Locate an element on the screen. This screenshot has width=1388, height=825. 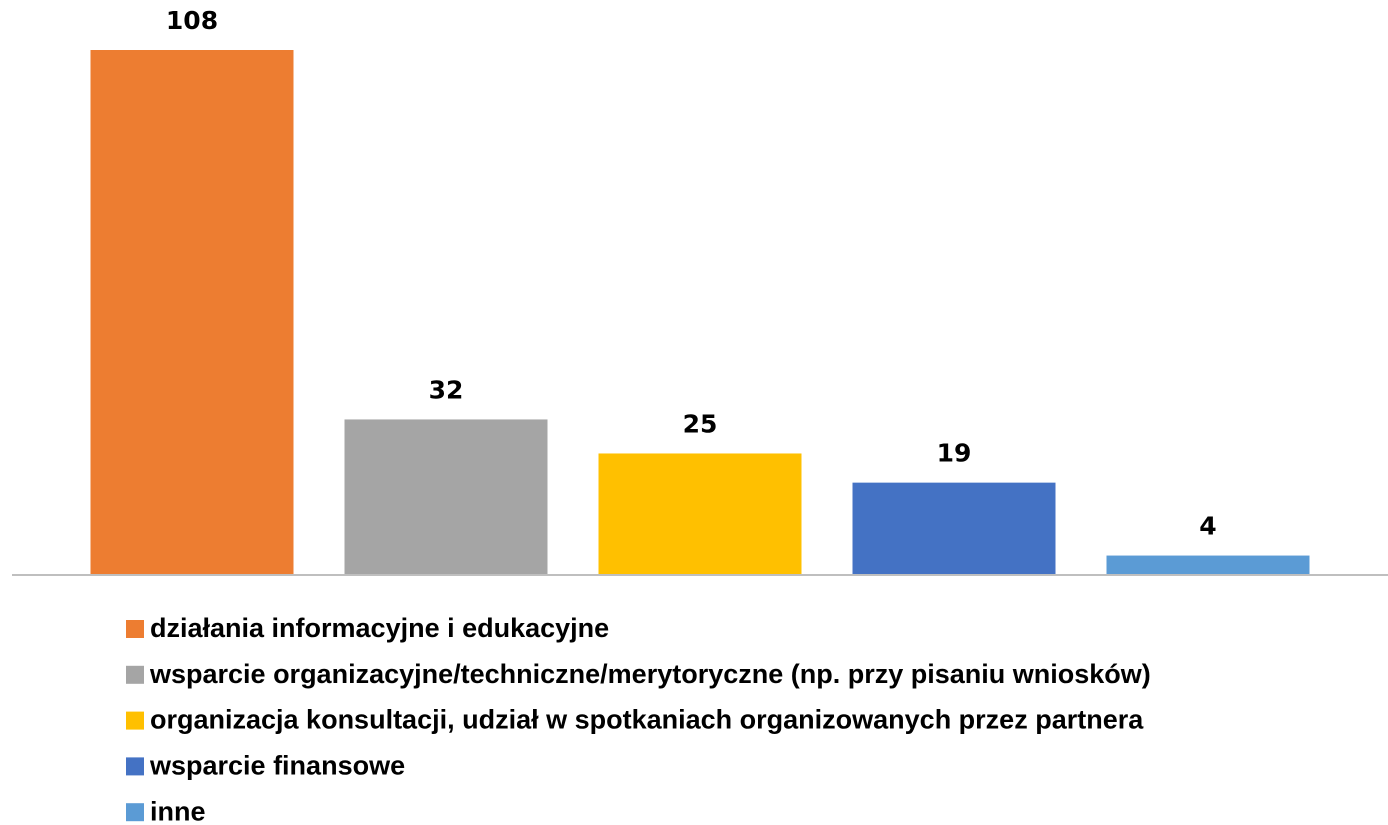
data-label: 108 is located at coordinates (192, 20).